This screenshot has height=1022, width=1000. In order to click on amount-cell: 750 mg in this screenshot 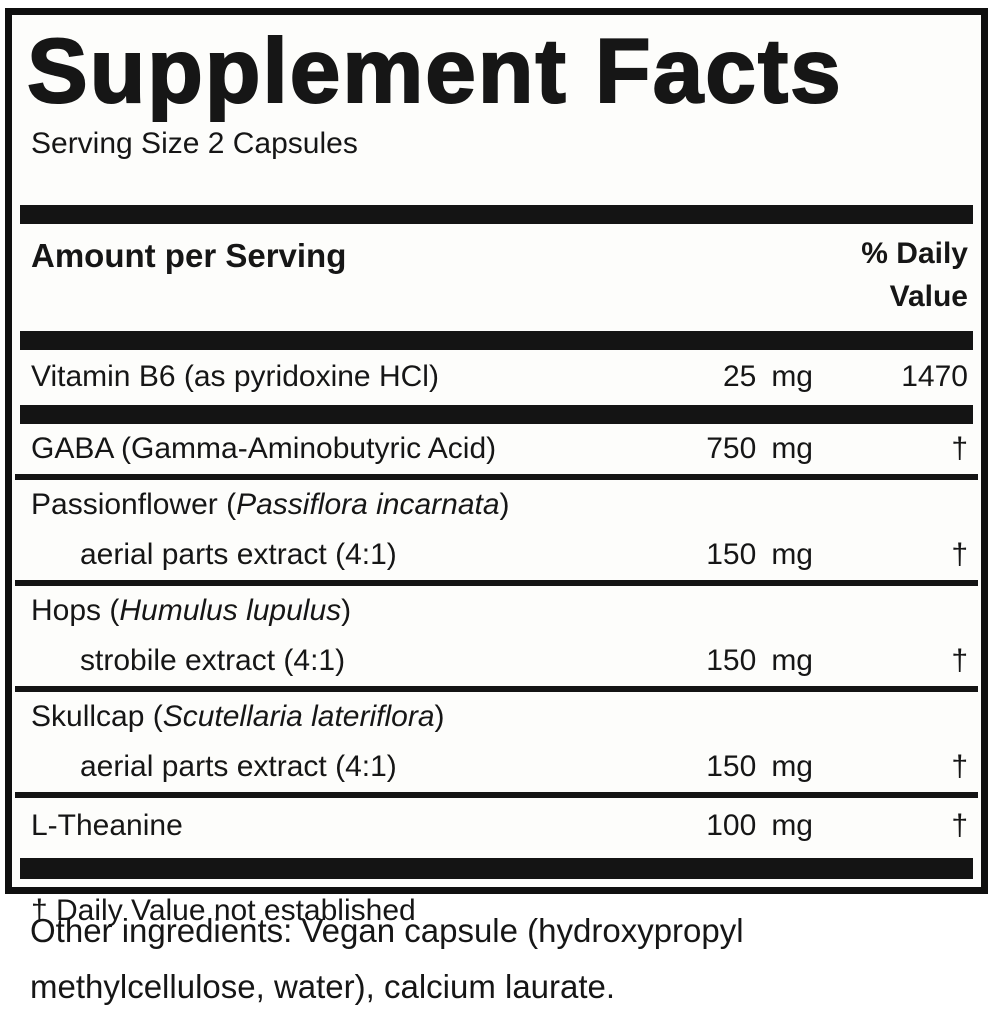, I will do `click(759, 449)`.